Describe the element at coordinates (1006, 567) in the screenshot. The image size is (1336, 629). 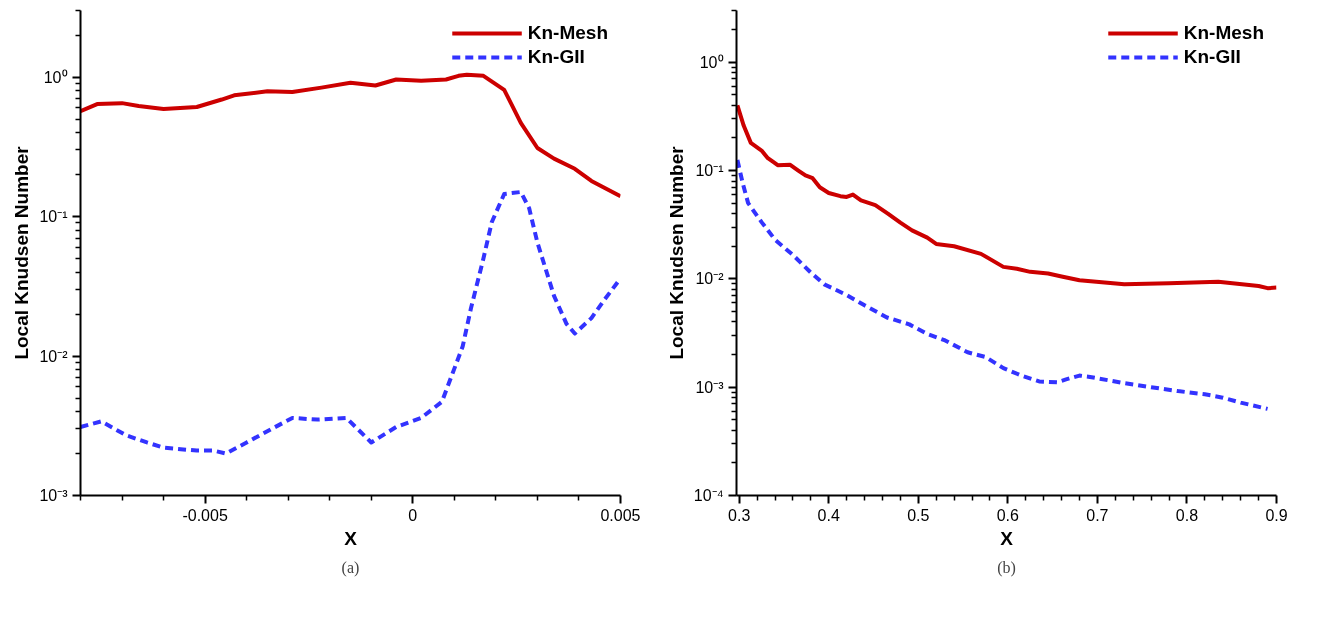
I see `text: (b)` at that location.